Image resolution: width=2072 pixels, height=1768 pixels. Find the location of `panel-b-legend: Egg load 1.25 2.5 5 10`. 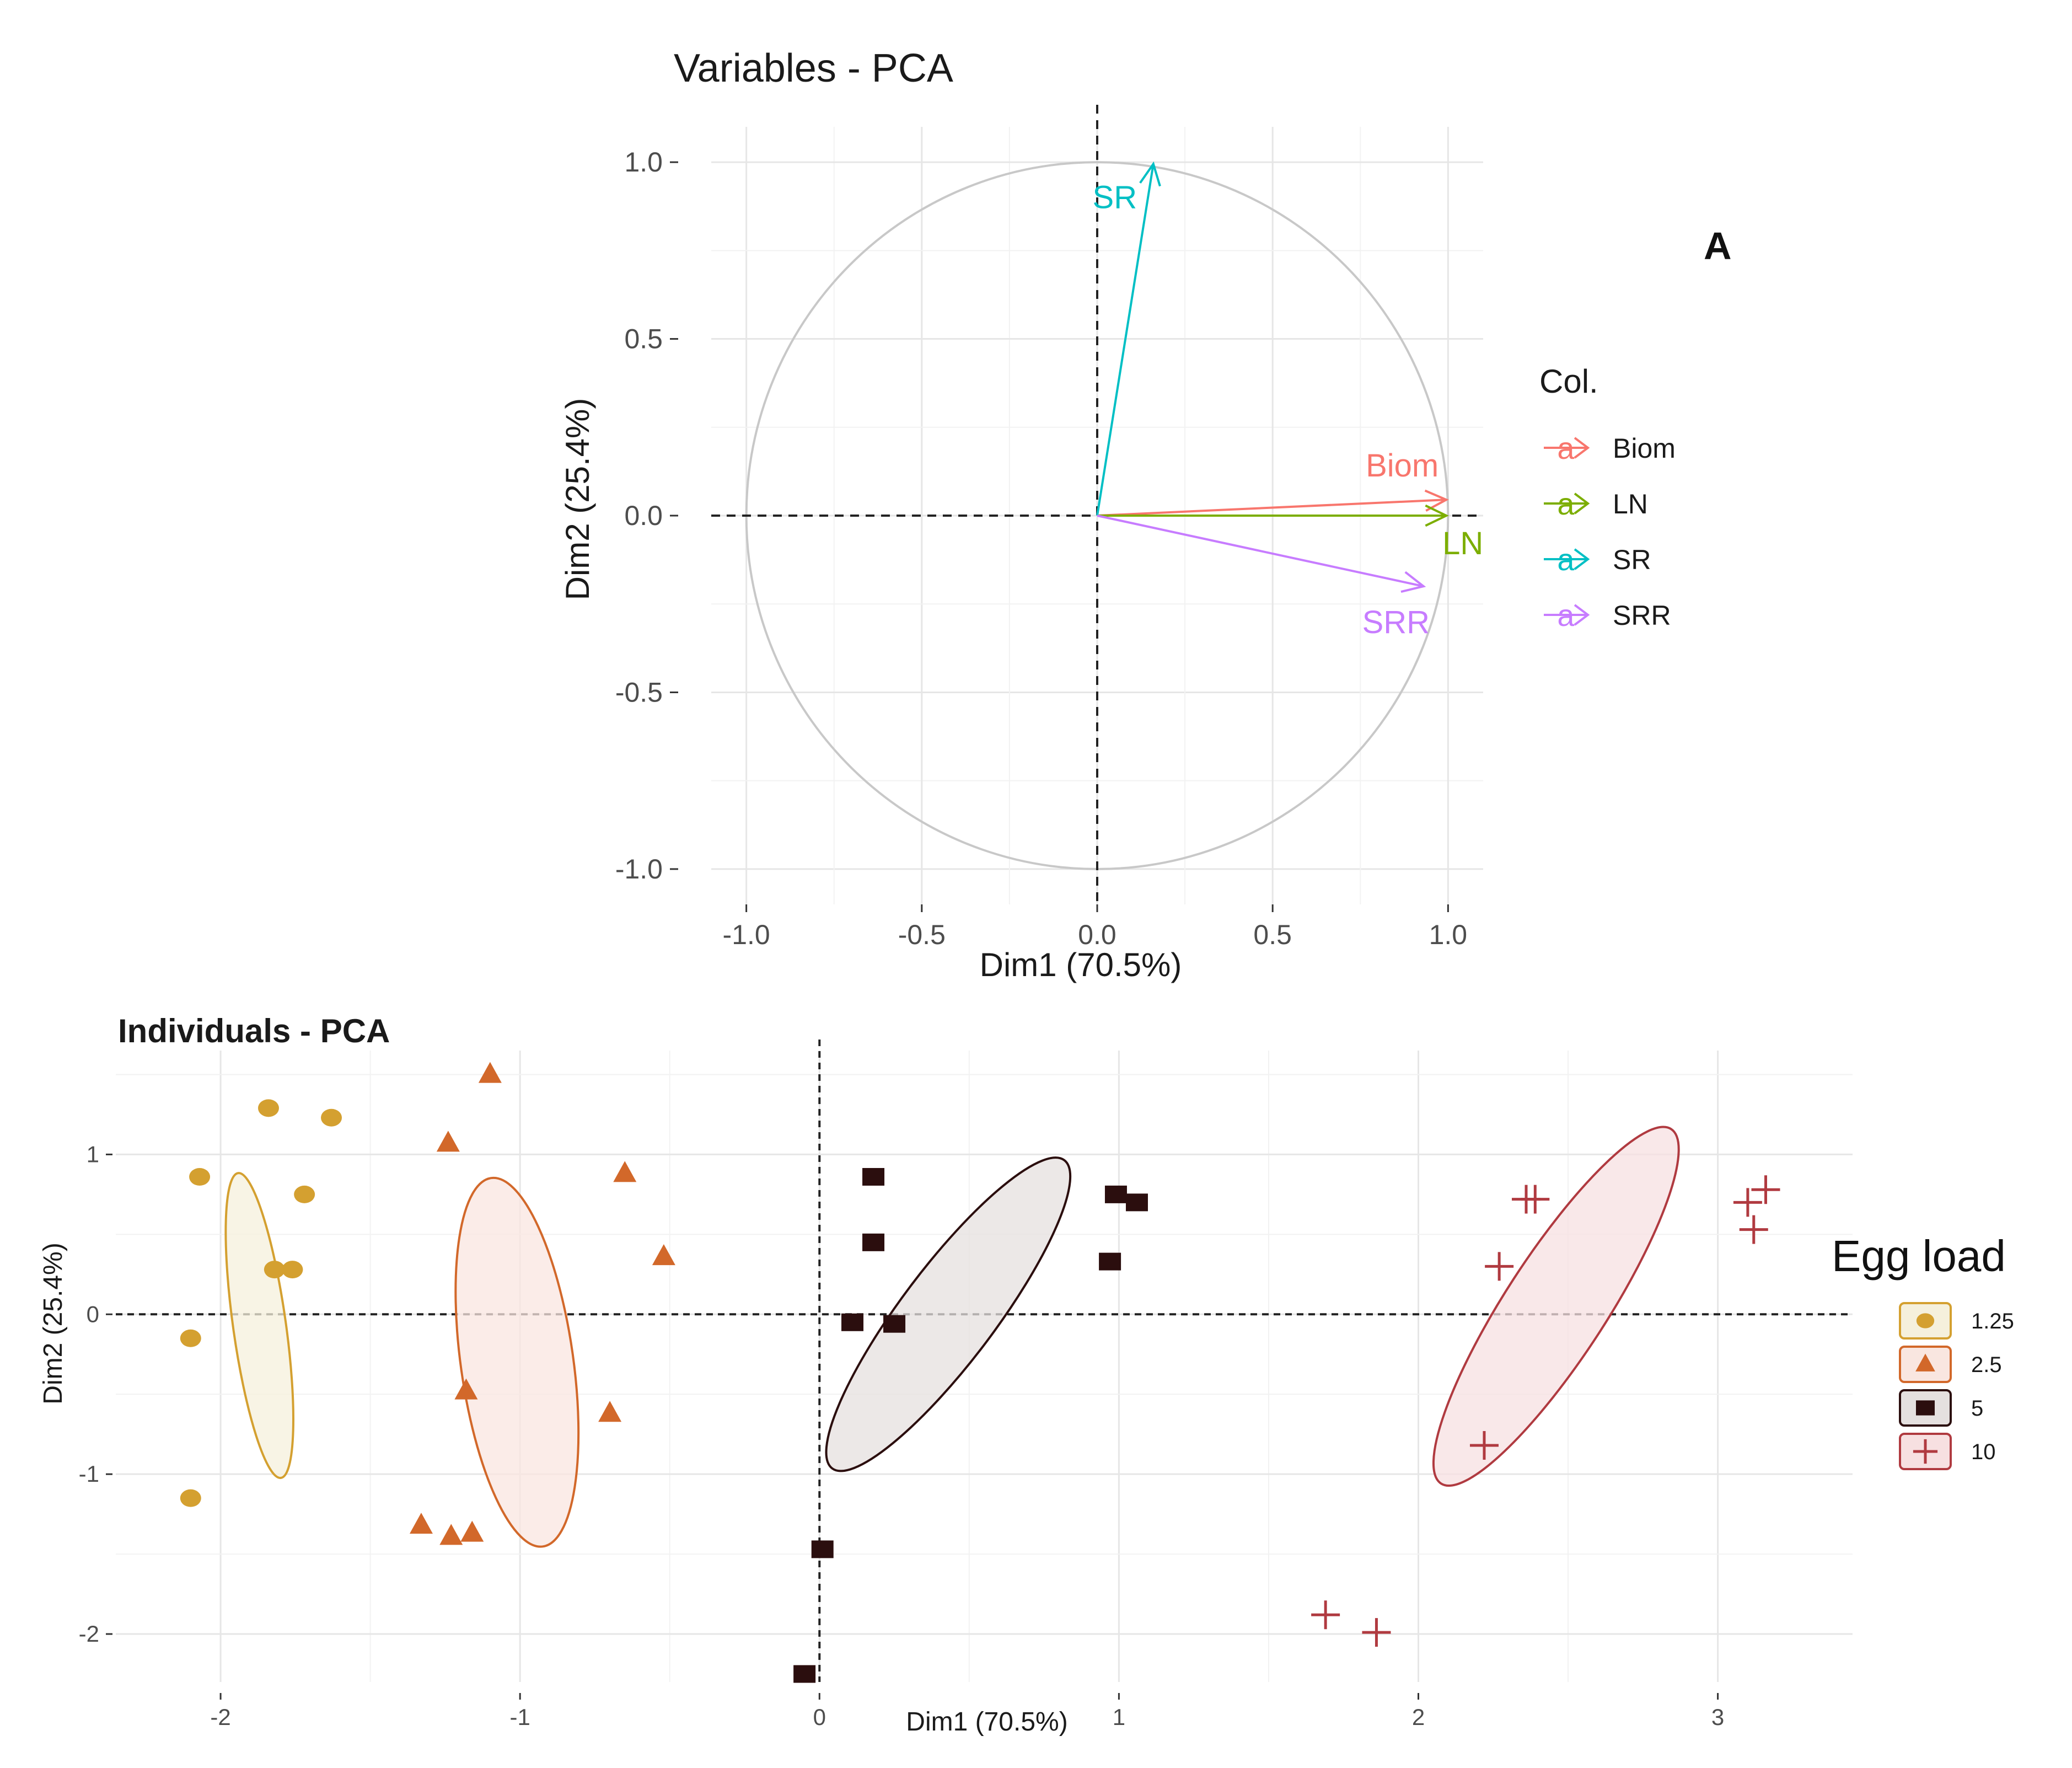

panel-b-legend: Egg load 1.25 2.5 5 10 is located at coordinates (1923, 1350).